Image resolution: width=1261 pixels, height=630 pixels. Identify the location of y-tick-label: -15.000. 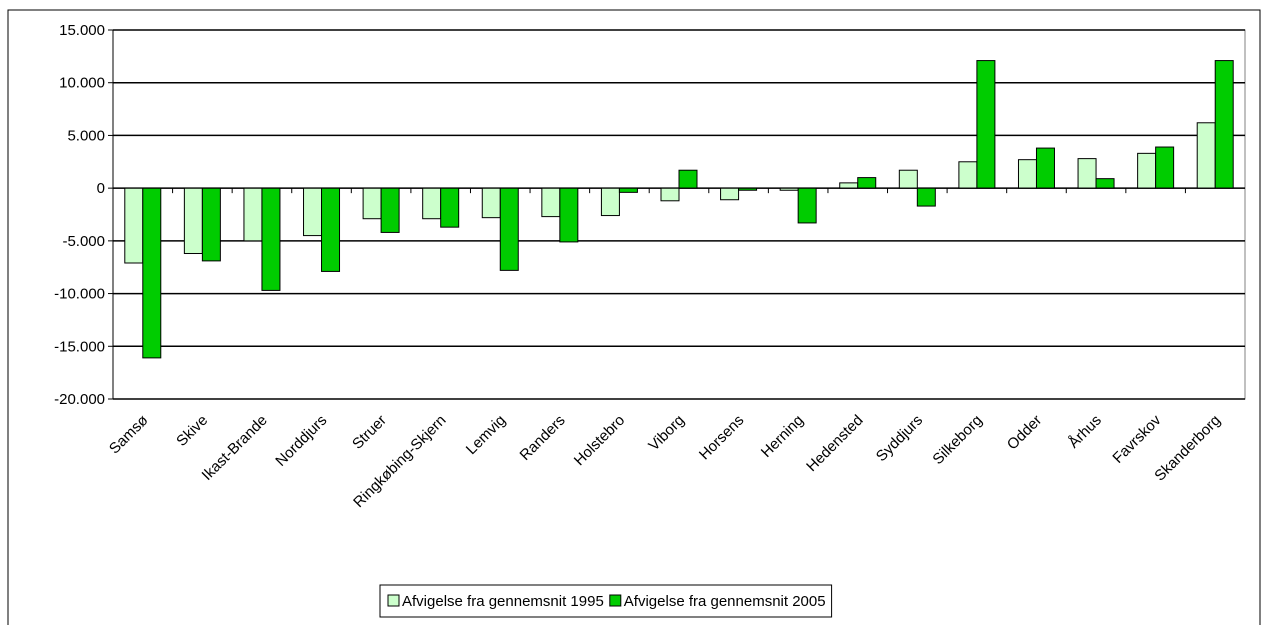
(79, 346).